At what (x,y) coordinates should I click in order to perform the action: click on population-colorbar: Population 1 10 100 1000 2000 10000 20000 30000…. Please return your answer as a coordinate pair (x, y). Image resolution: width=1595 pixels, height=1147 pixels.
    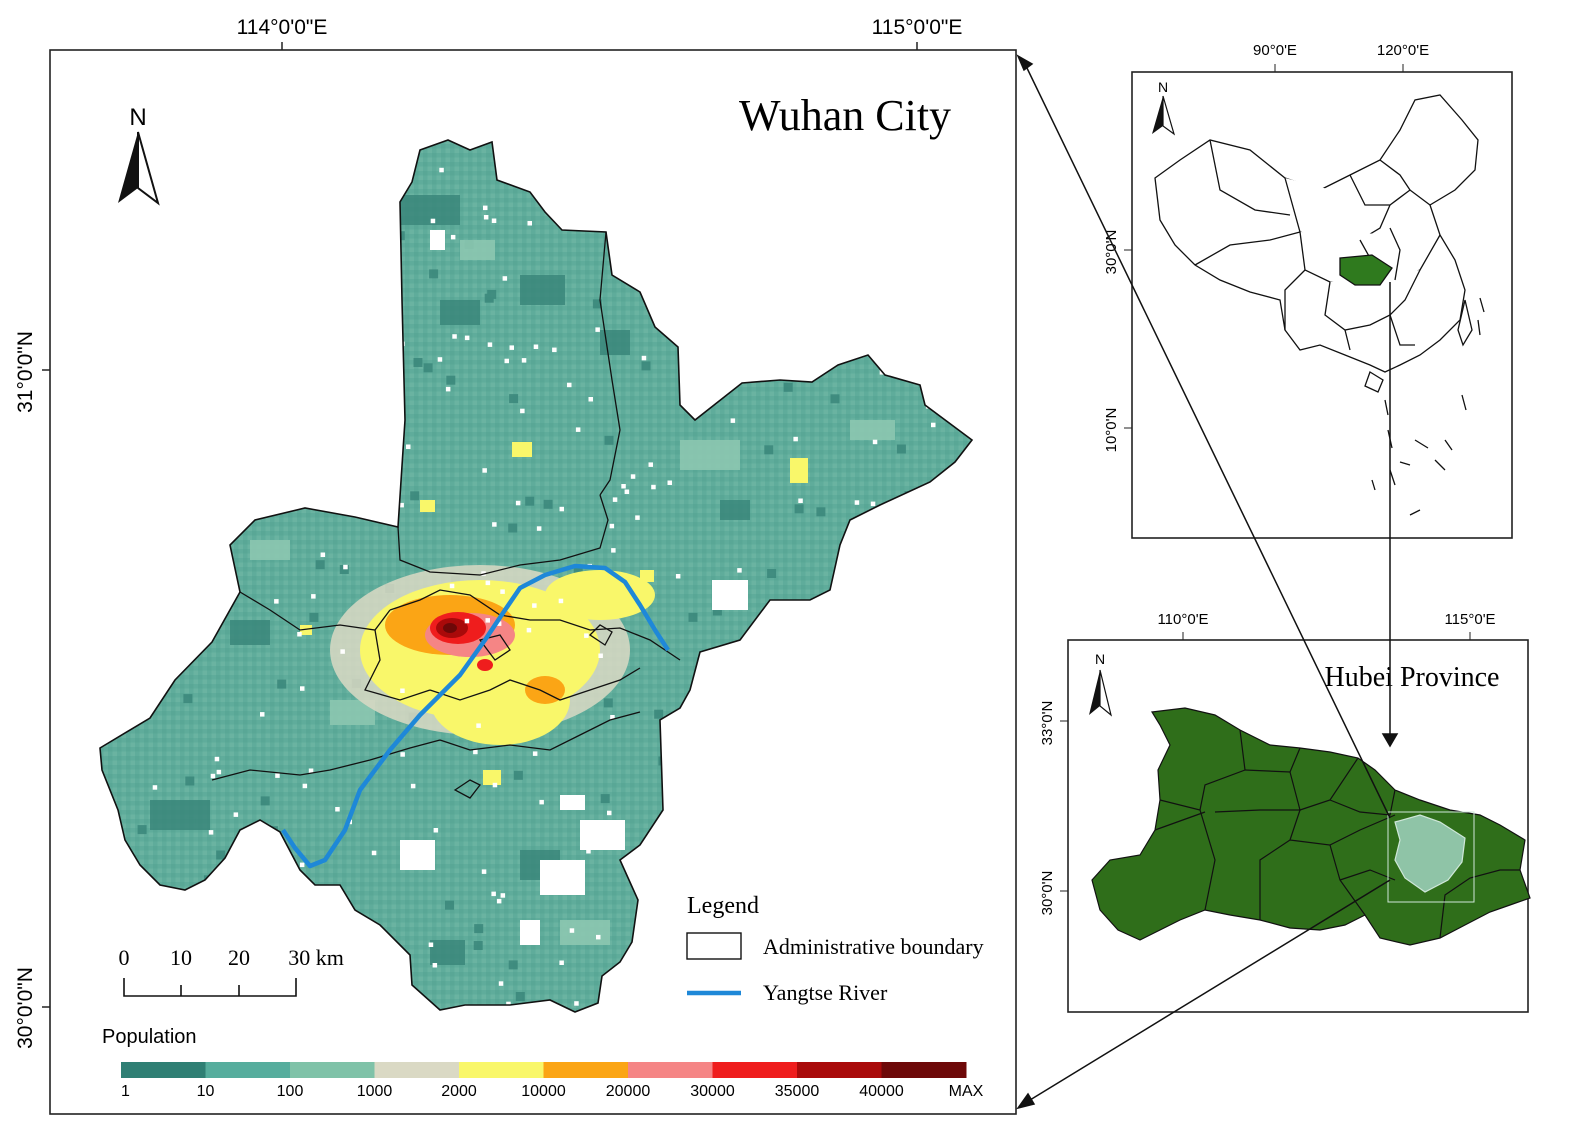
    Looking at the image, I should click on (543, 1063).